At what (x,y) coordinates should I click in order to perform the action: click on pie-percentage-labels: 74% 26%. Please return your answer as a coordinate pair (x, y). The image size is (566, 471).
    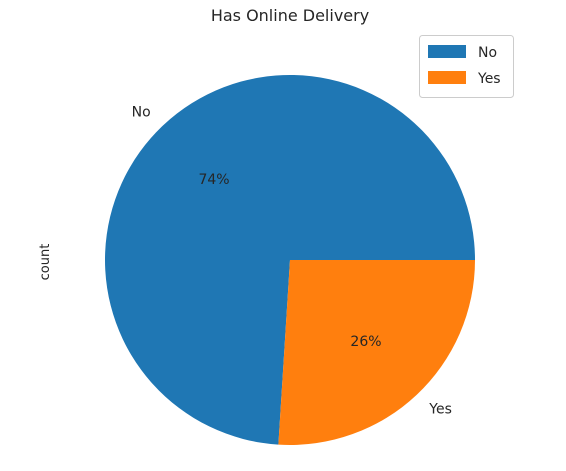
    Looking at the image, I should click on (289, 261).